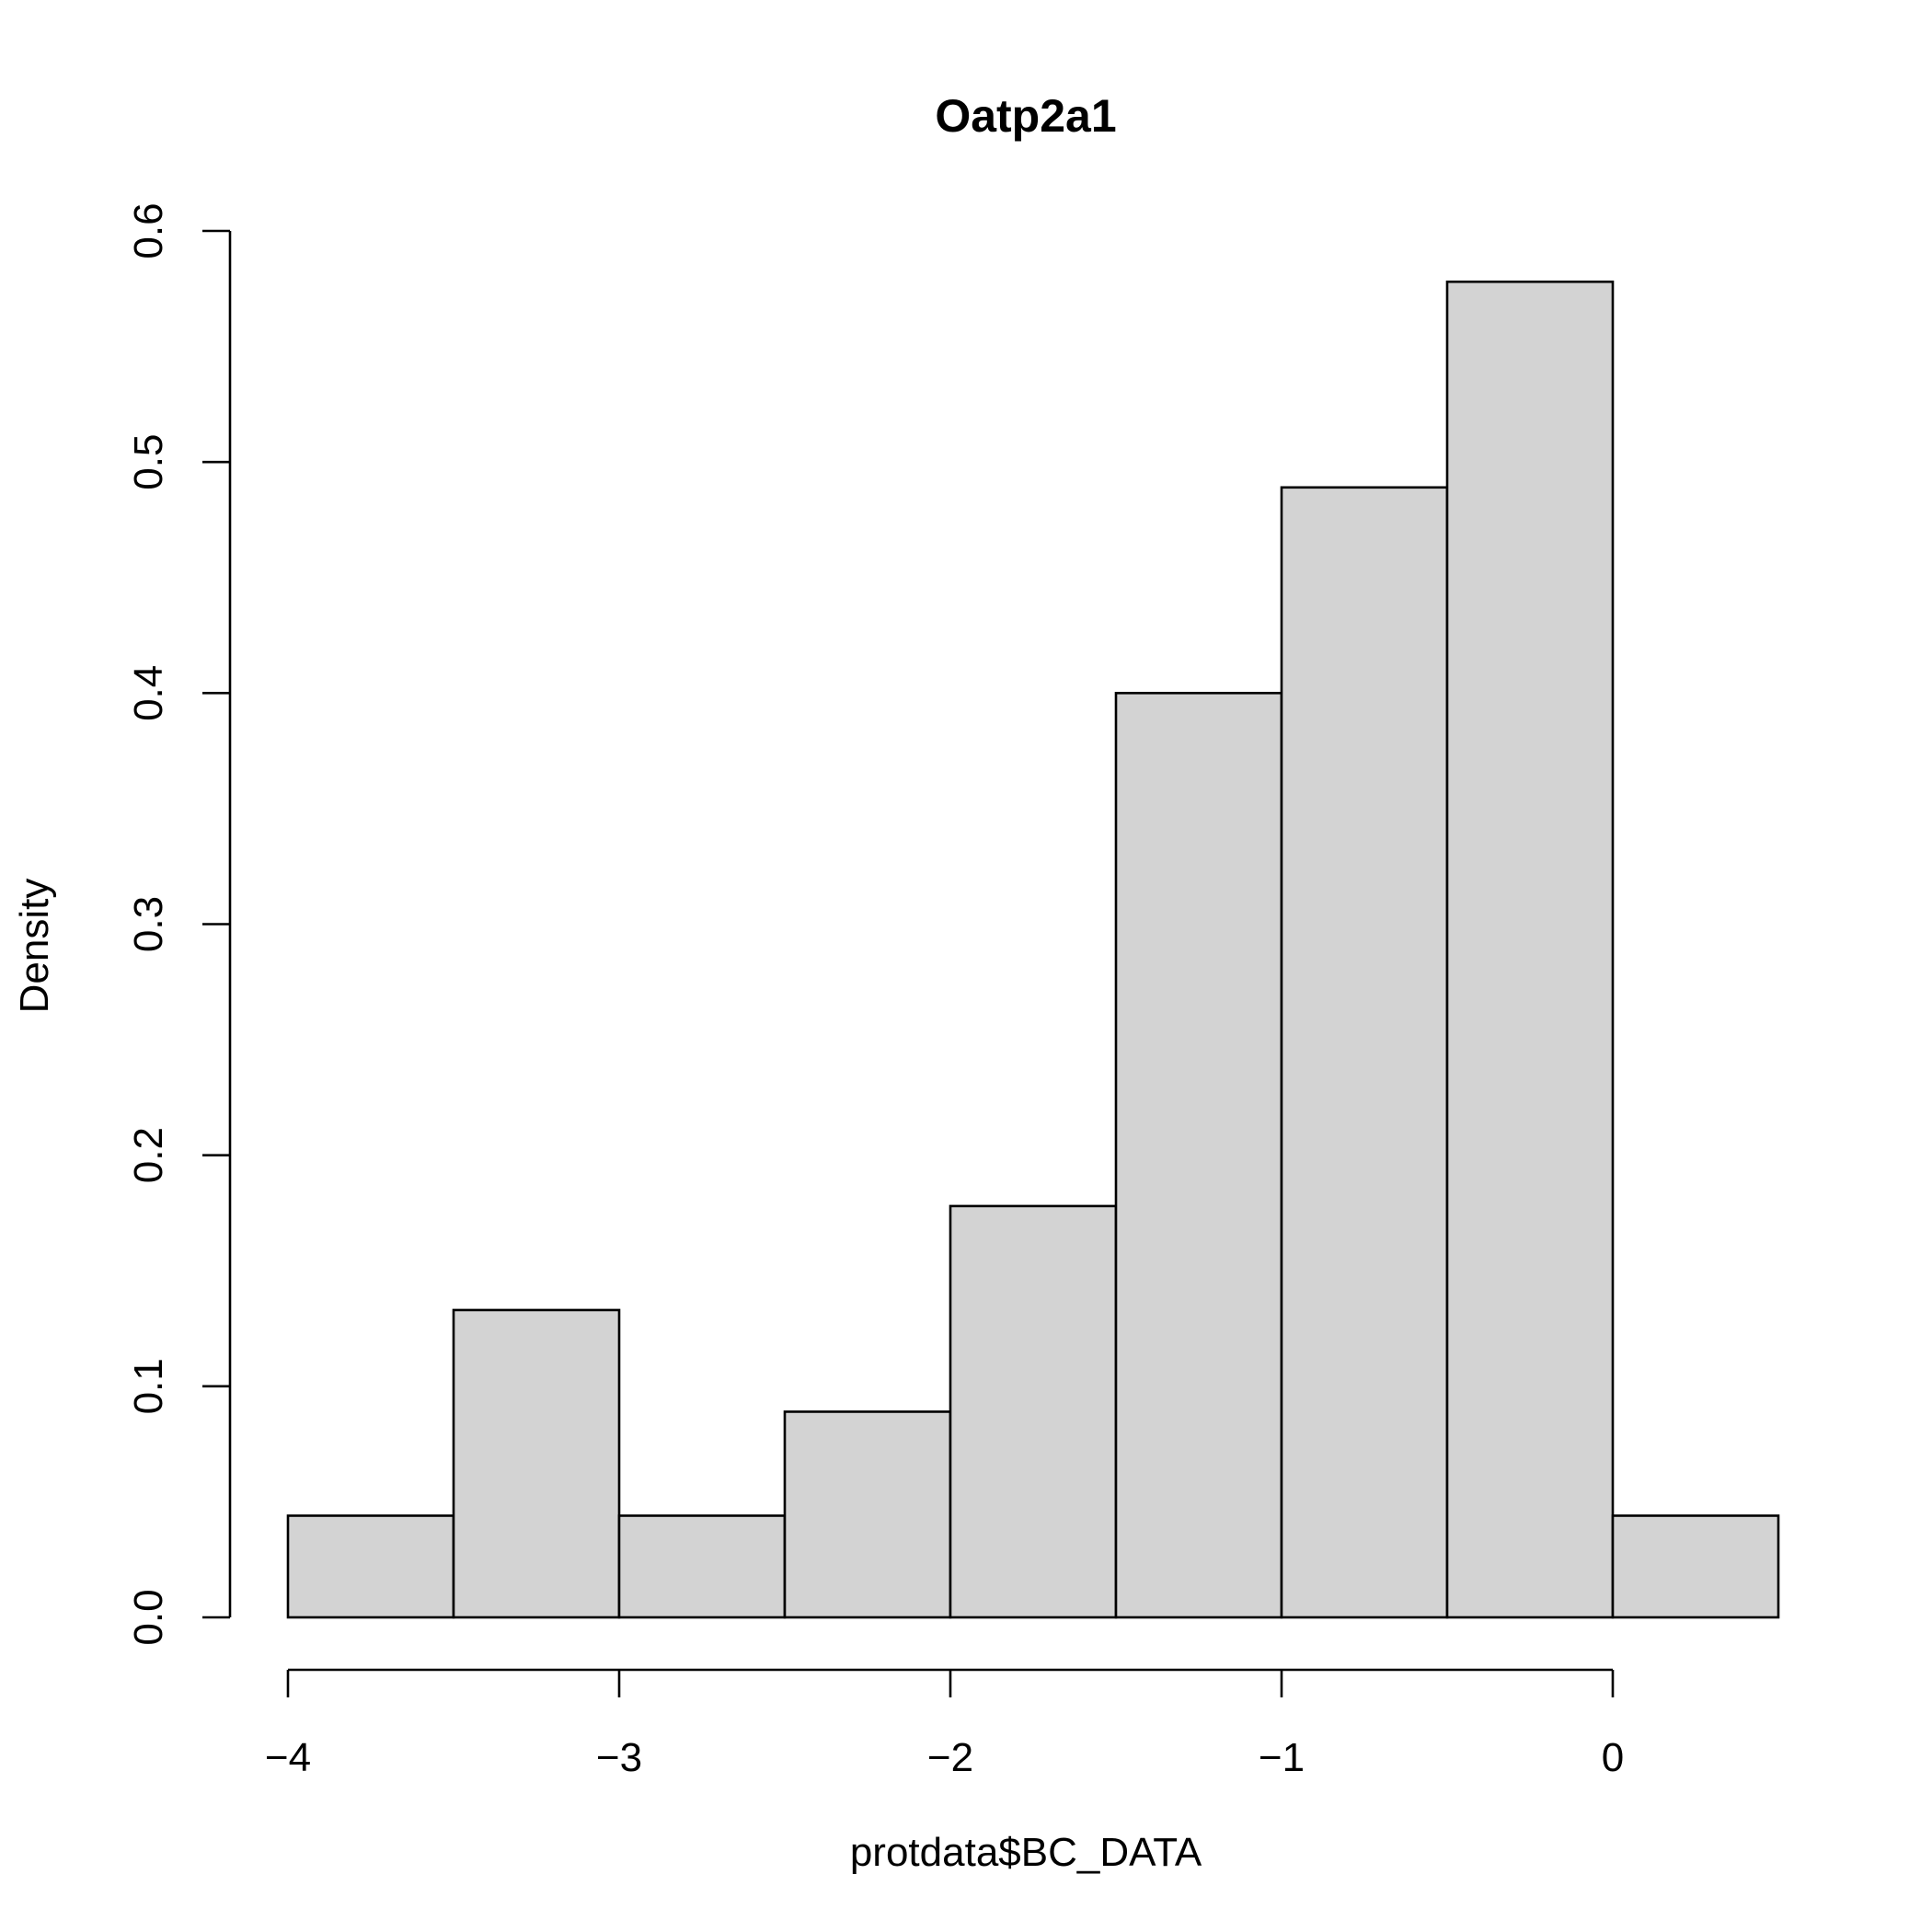  Describe the element at coordinates (179, 924) in the screenshot. I see `y-axis: 0.0 0.1 0.2 0.3 0.4 0.5 0.6` at that location.